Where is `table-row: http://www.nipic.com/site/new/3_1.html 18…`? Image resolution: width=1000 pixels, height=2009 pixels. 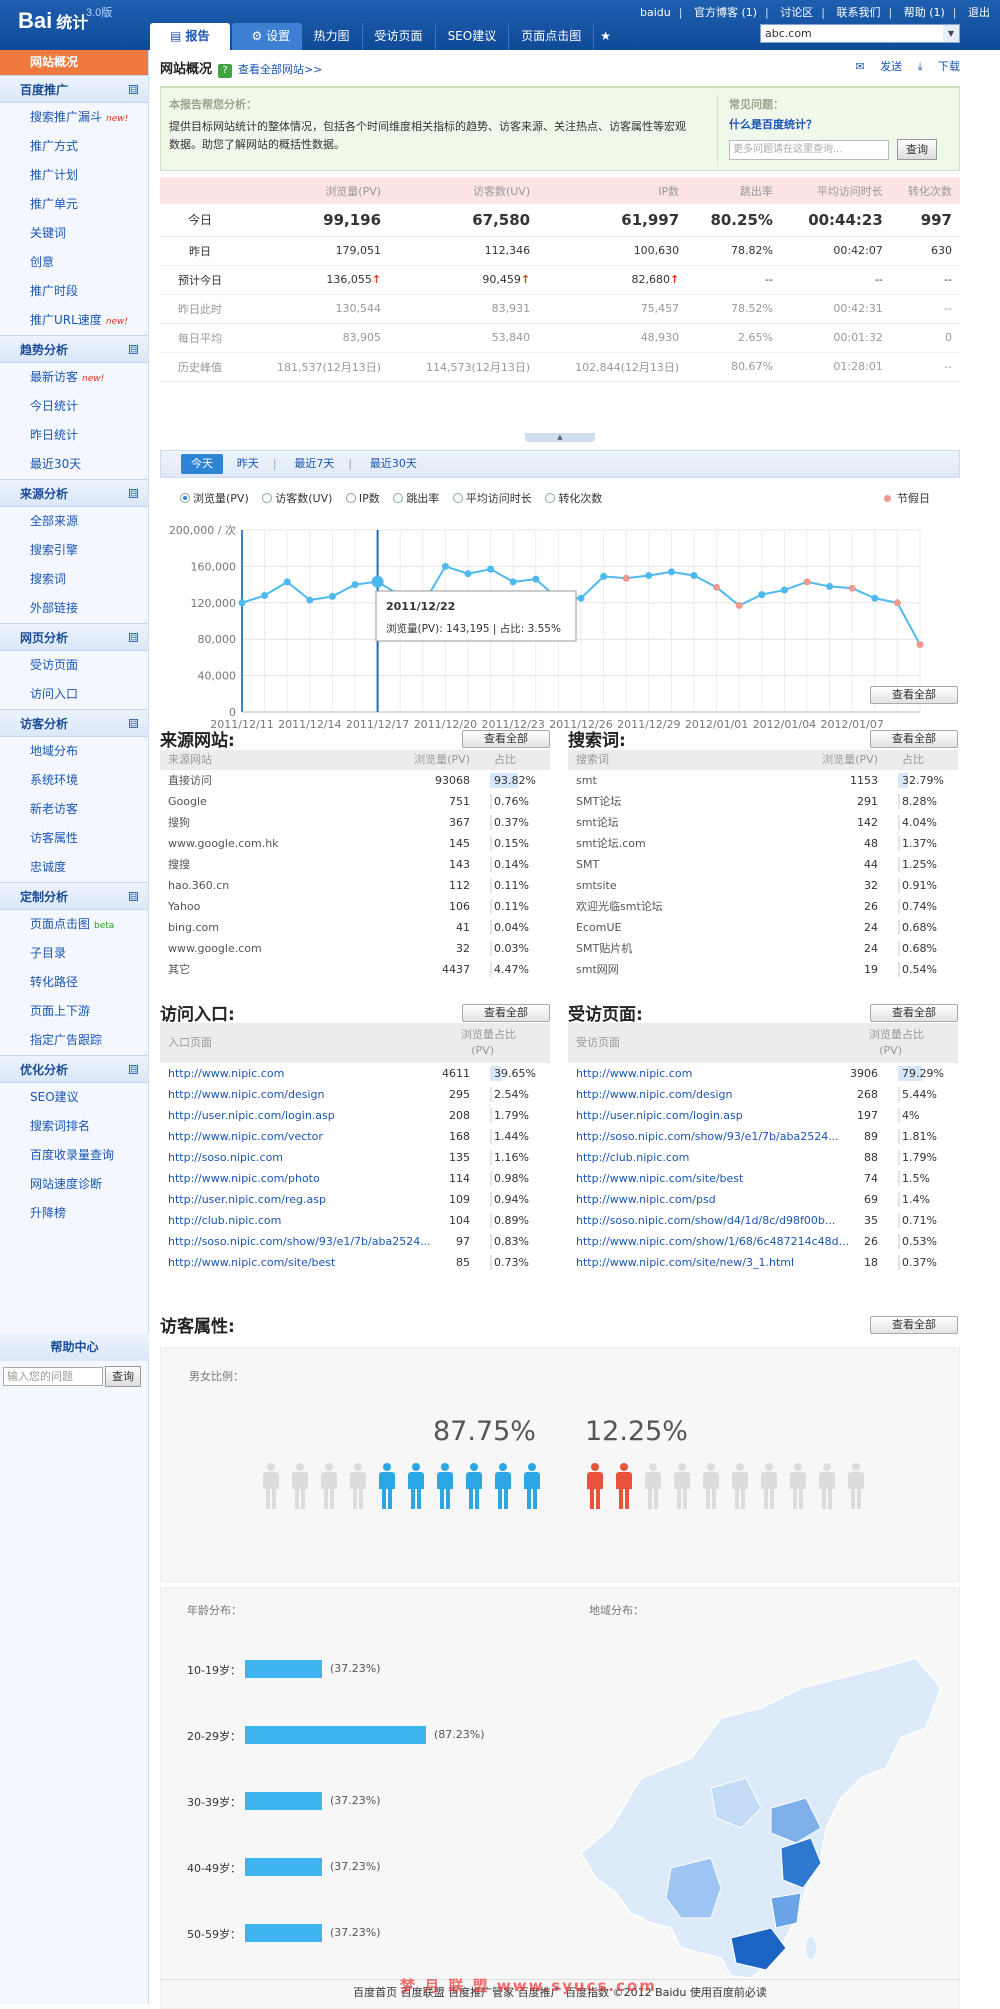 table-row: http://www.nipic.com/site/new/3_1.html 18… is located at coordinates (763, 1262).